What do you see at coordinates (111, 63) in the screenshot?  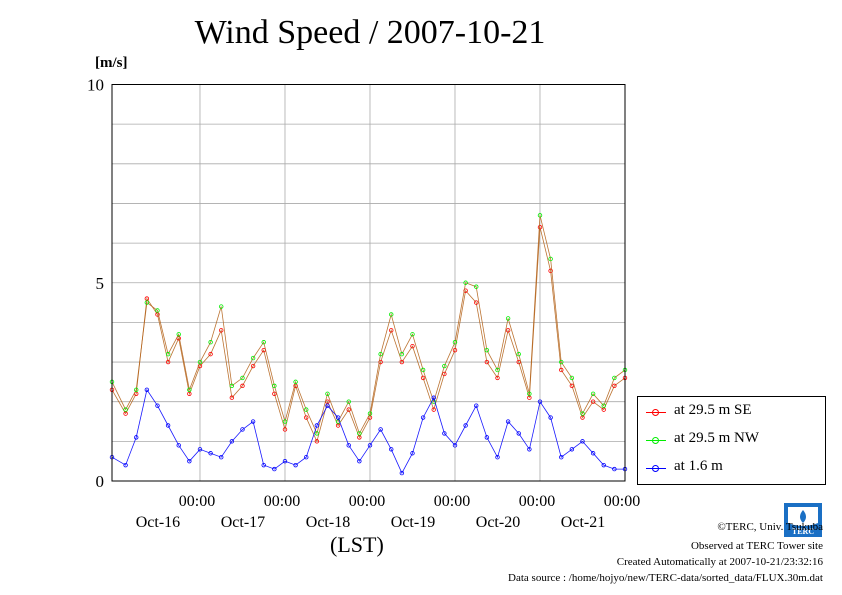 I see `y-axis-unit: [m/s]` at bounding box center [111, 63].